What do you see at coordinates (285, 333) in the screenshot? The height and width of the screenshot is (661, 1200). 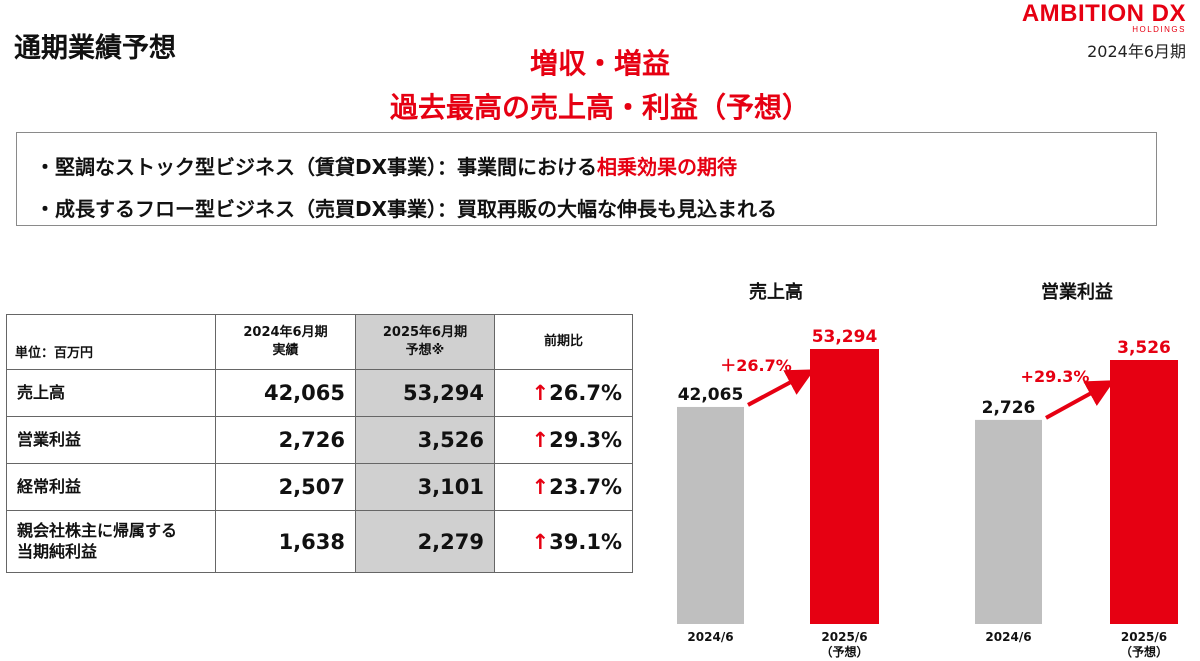 I see `table-header-actual-period: 2024年6月期` at bounding box center [285, 333].